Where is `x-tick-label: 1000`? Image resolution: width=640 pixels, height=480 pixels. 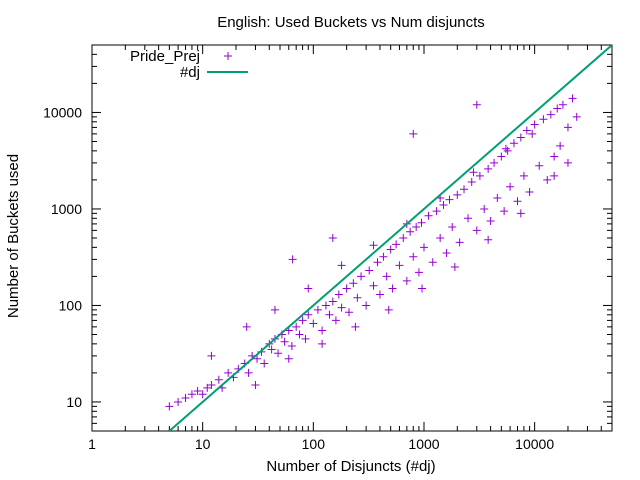 x-tick-label: 1000 is located at coordinates (423, 444).